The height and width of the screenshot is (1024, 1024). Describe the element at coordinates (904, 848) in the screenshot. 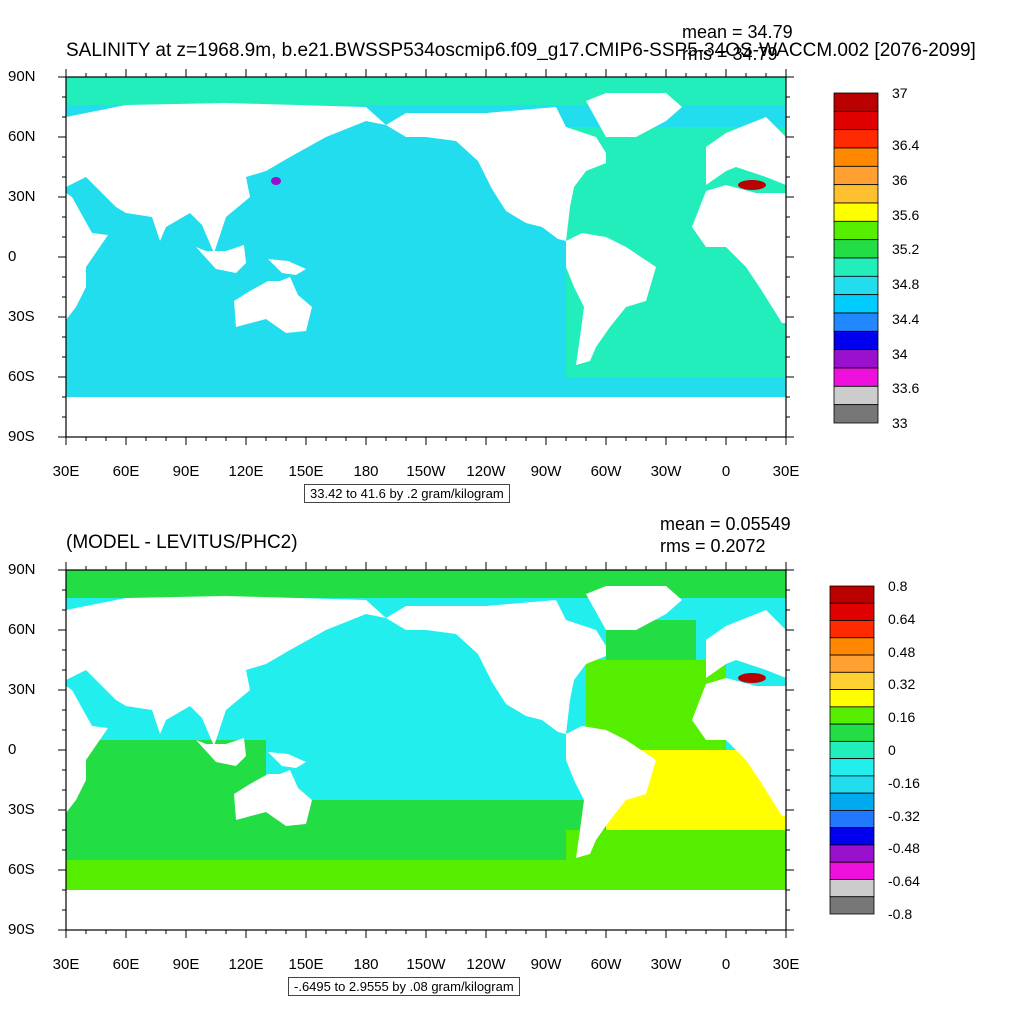

I see `colorbar-label: -0.48` at that location.